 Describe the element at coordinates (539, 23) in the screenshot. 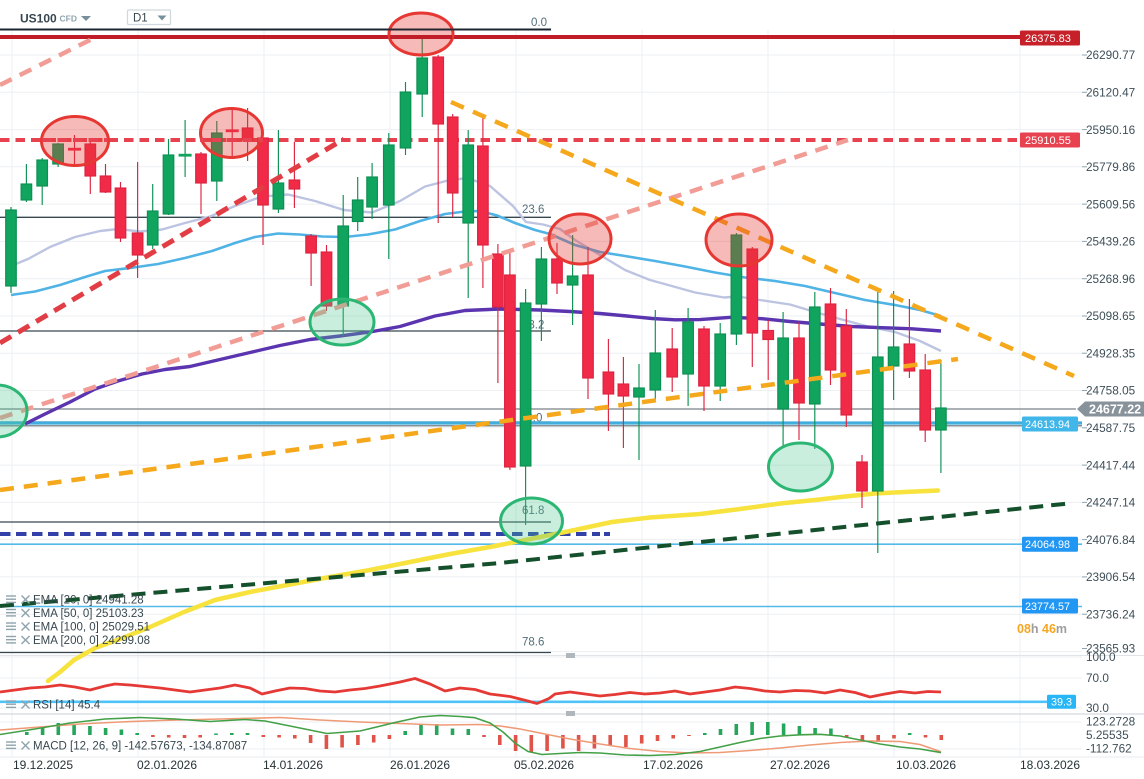

I see `svg-text: 0.0` at that location.